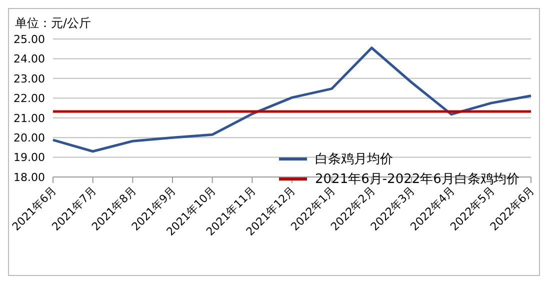  I want to click on legend-label: 2021年6月-2022年6月白条鸡均价, so click(417, 179).